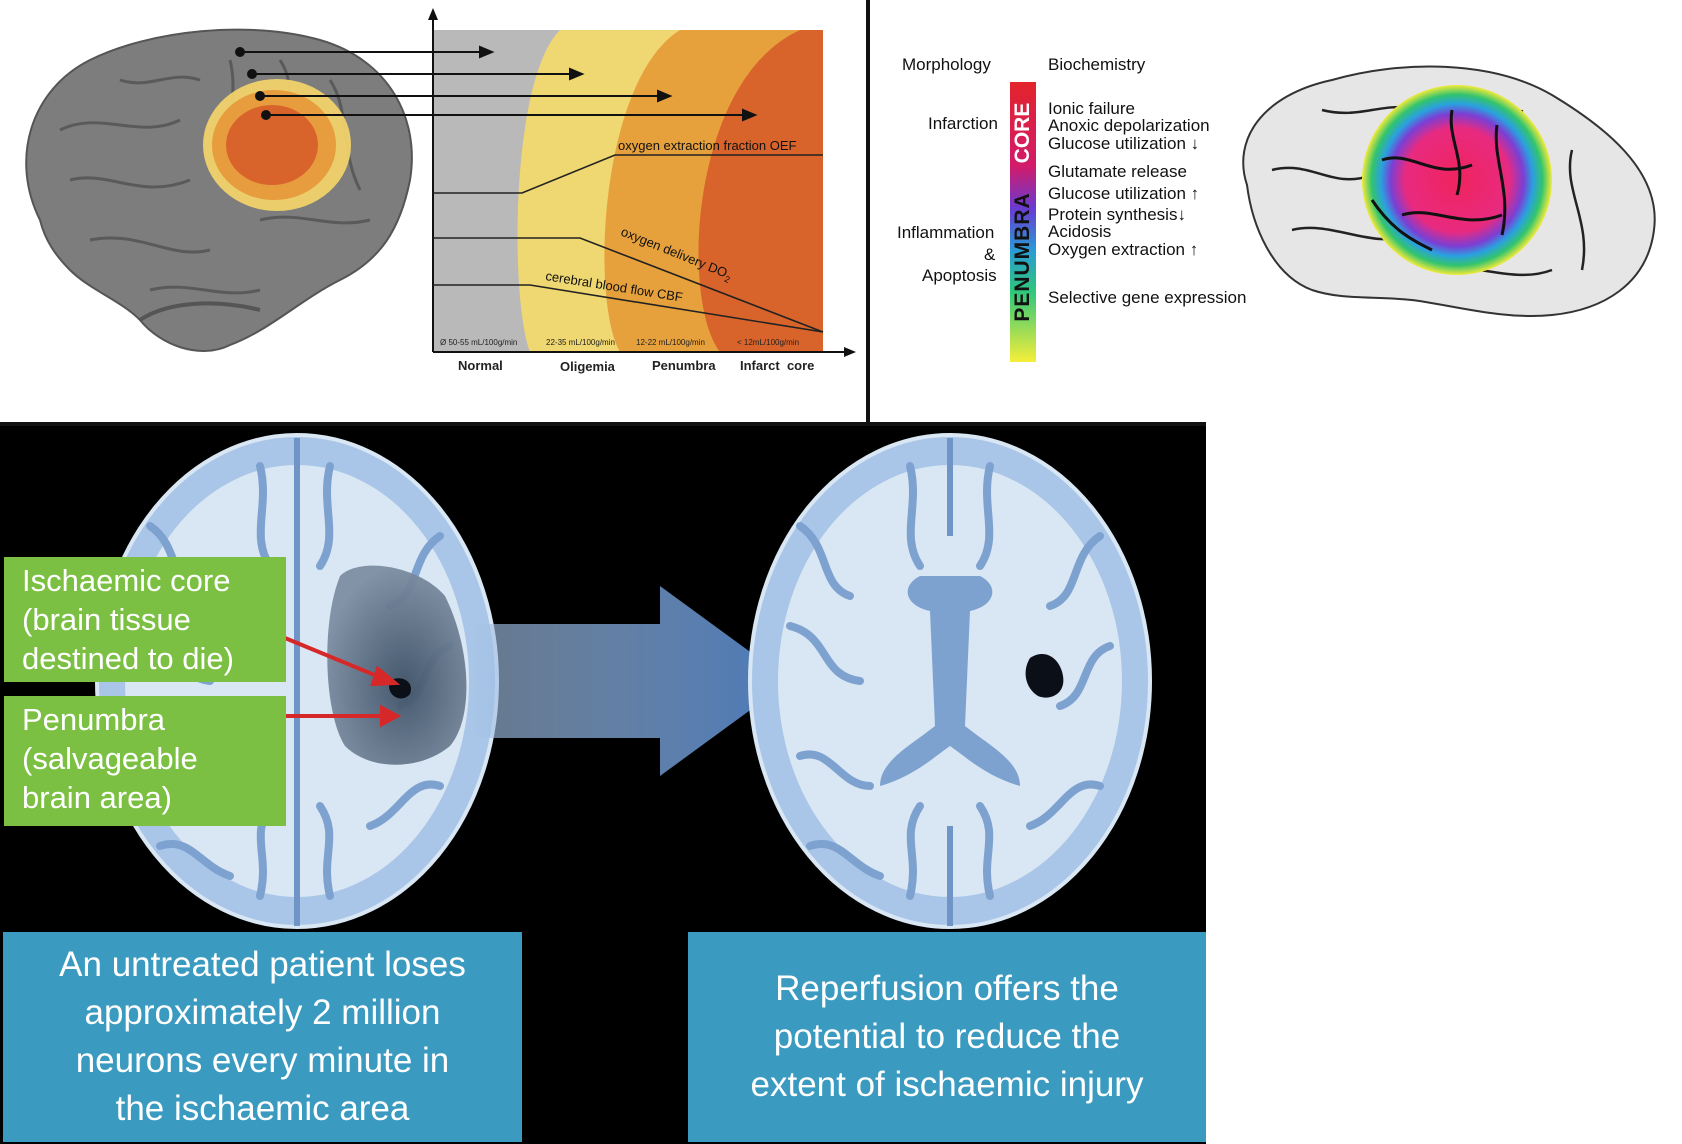 Image resolution: width=1682 pixels, height=1144 pixels. What do you see at coordinates (959, 275) in the screenshot?
I see `morph-apoptosis: Apoptosis` at bounding box center [959, 275].